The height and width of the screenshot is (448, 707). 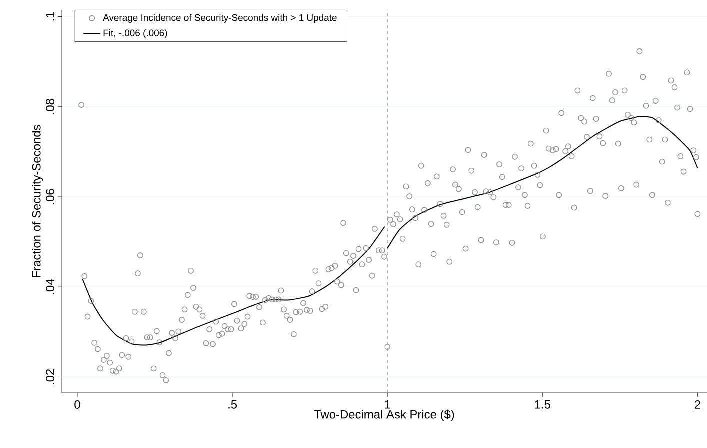 What do you see at coordinates (542, 404) in the screenshot?
I see `x-tick-label: 1.5` at bounding box center [542, 404].